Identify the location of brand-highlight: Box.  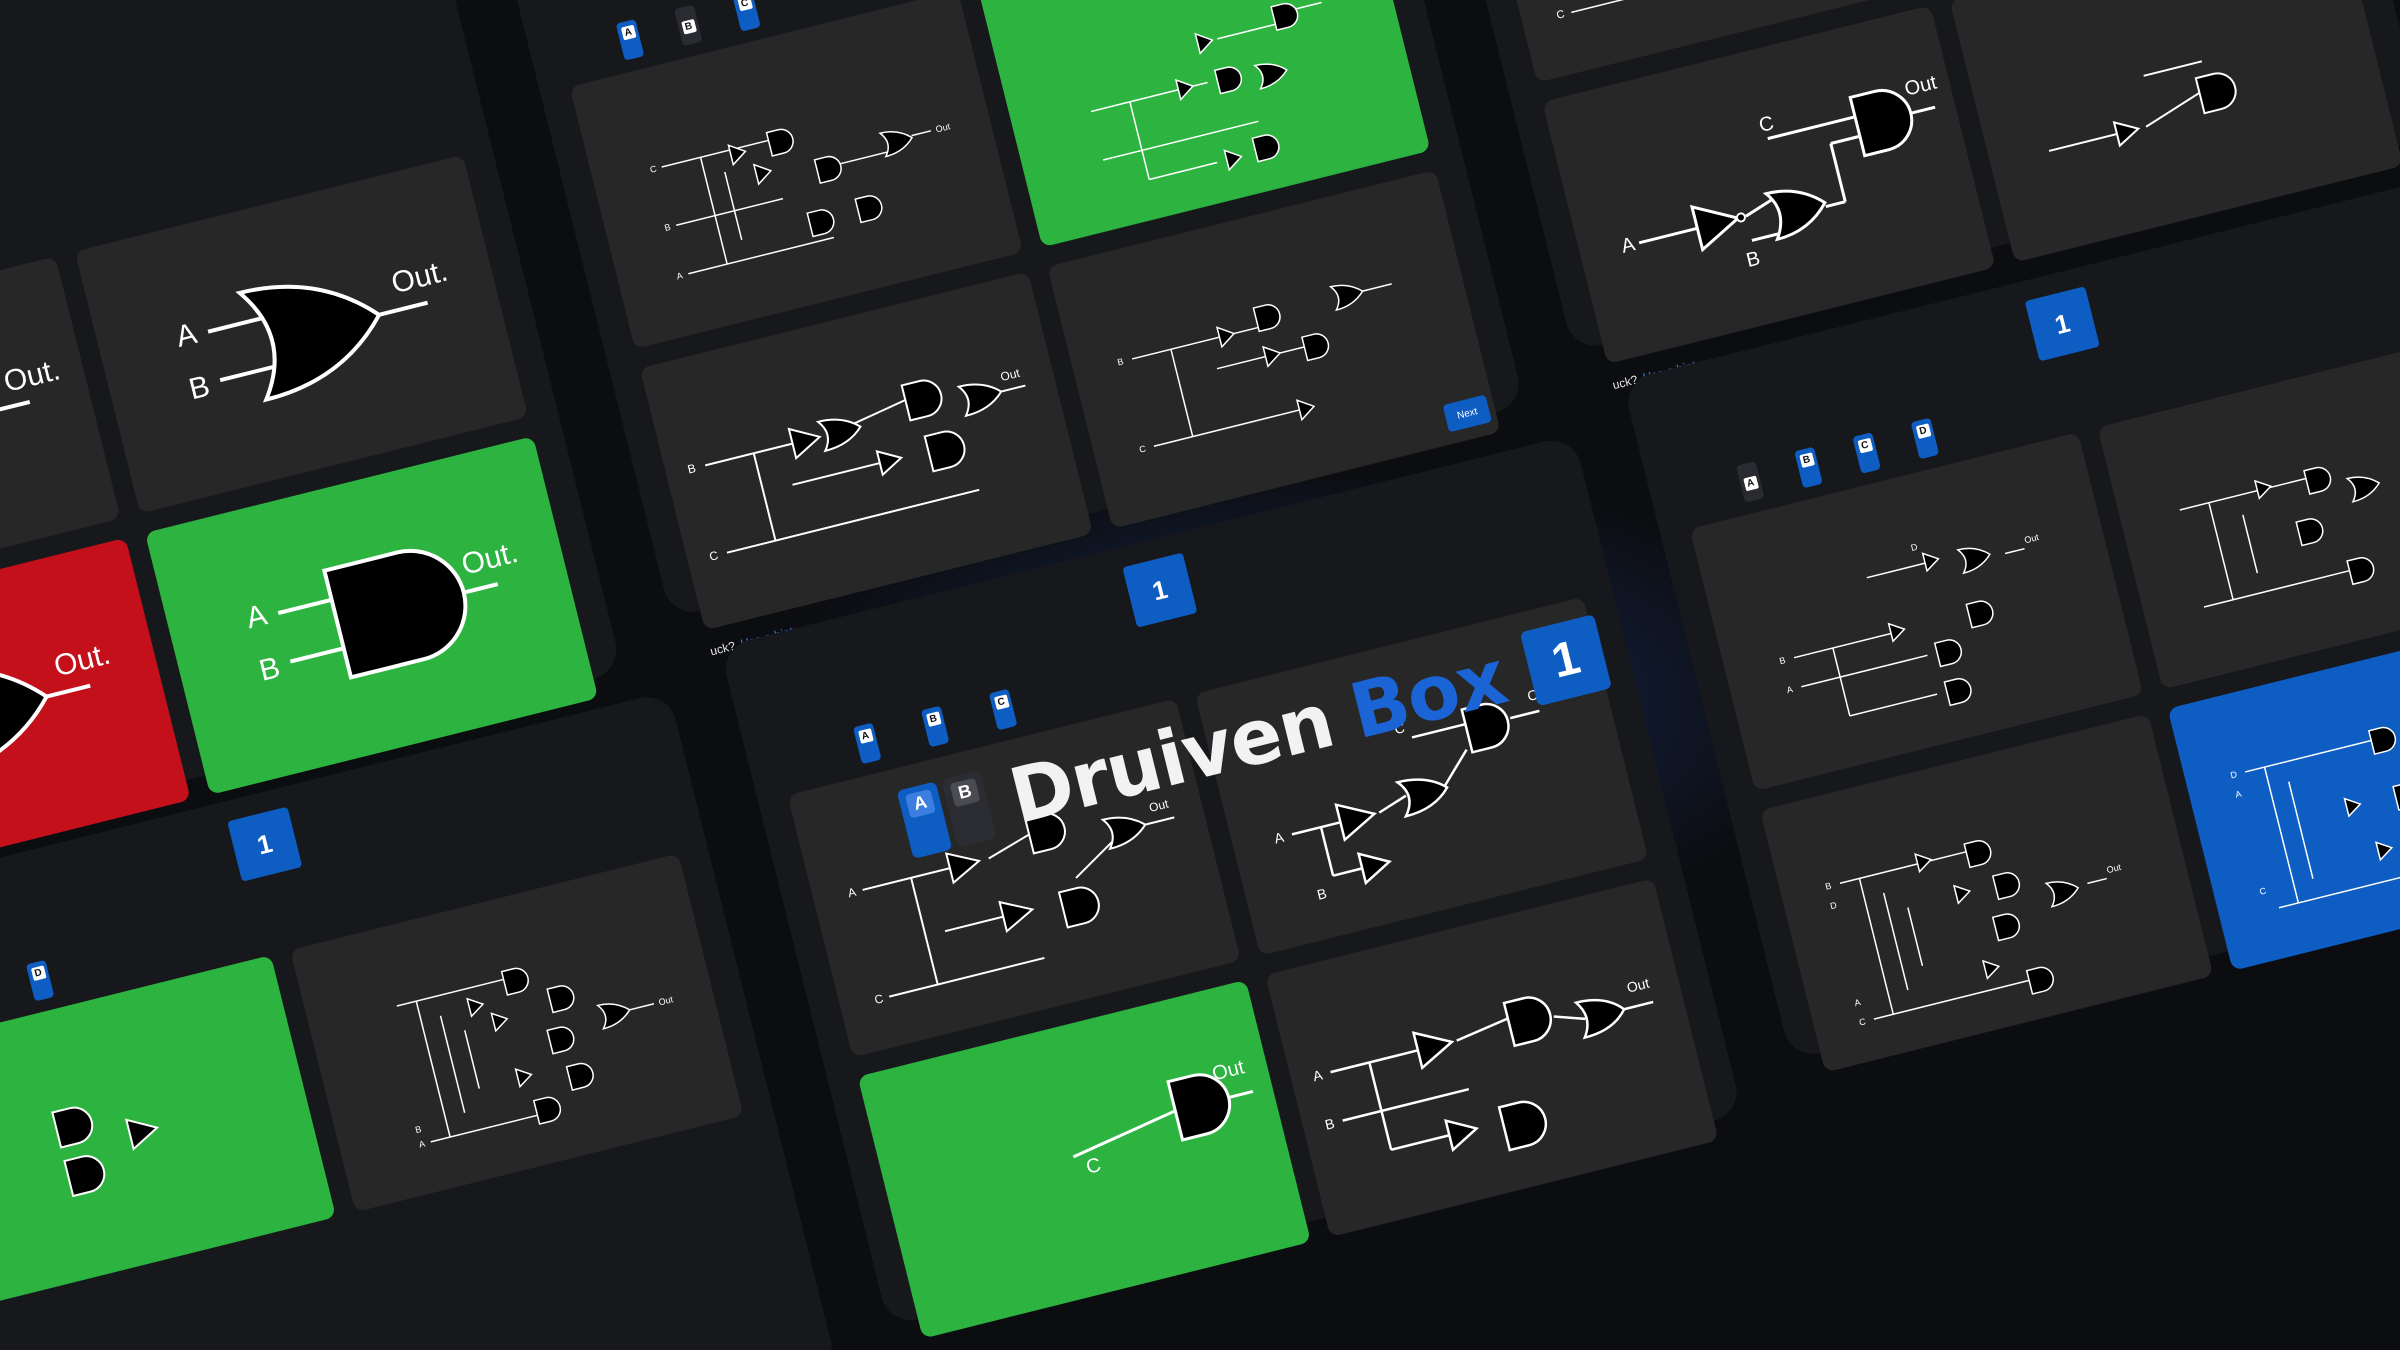
(1428, 694).